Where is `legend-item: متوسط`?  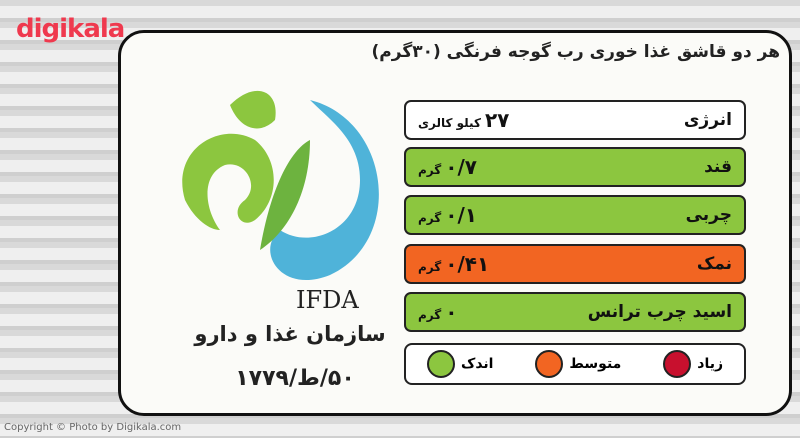
legend-item: متوسط is located at coordinates (578, 364).